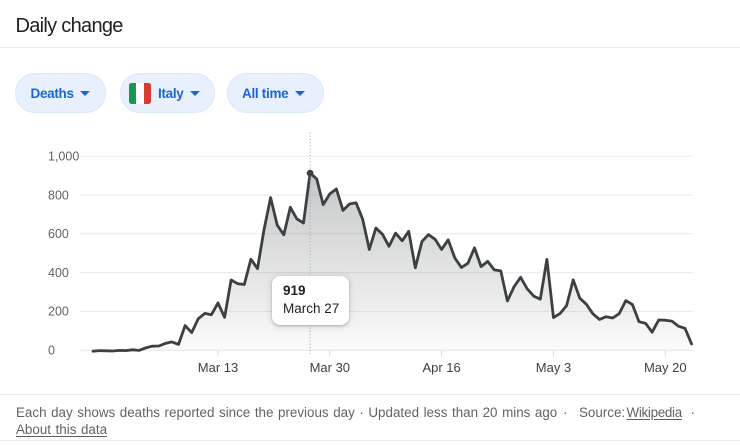 The height and width of the screenshot is (445, 740). I want to click on svg-text: May 3, so click(553, 367).